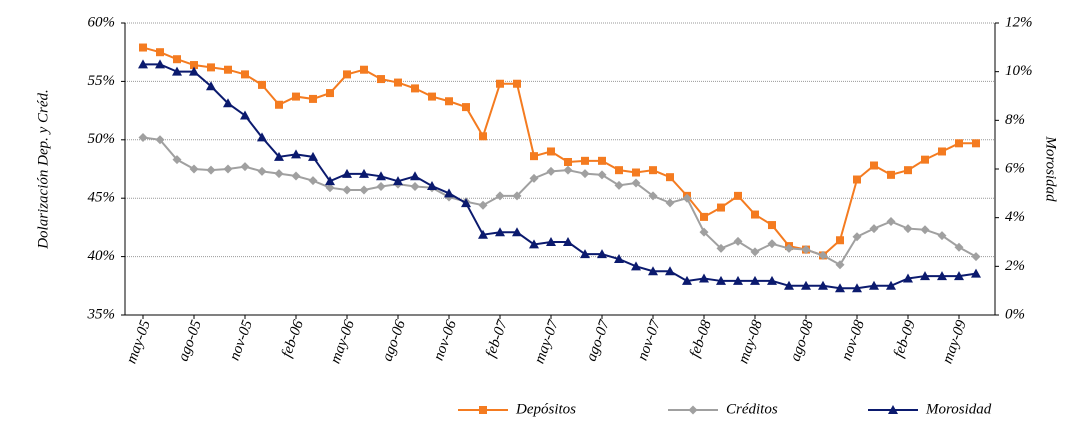  Describe the element at coordinates (101, 314) in the screenshot. I see `y-tick-label: 35%` at that location.